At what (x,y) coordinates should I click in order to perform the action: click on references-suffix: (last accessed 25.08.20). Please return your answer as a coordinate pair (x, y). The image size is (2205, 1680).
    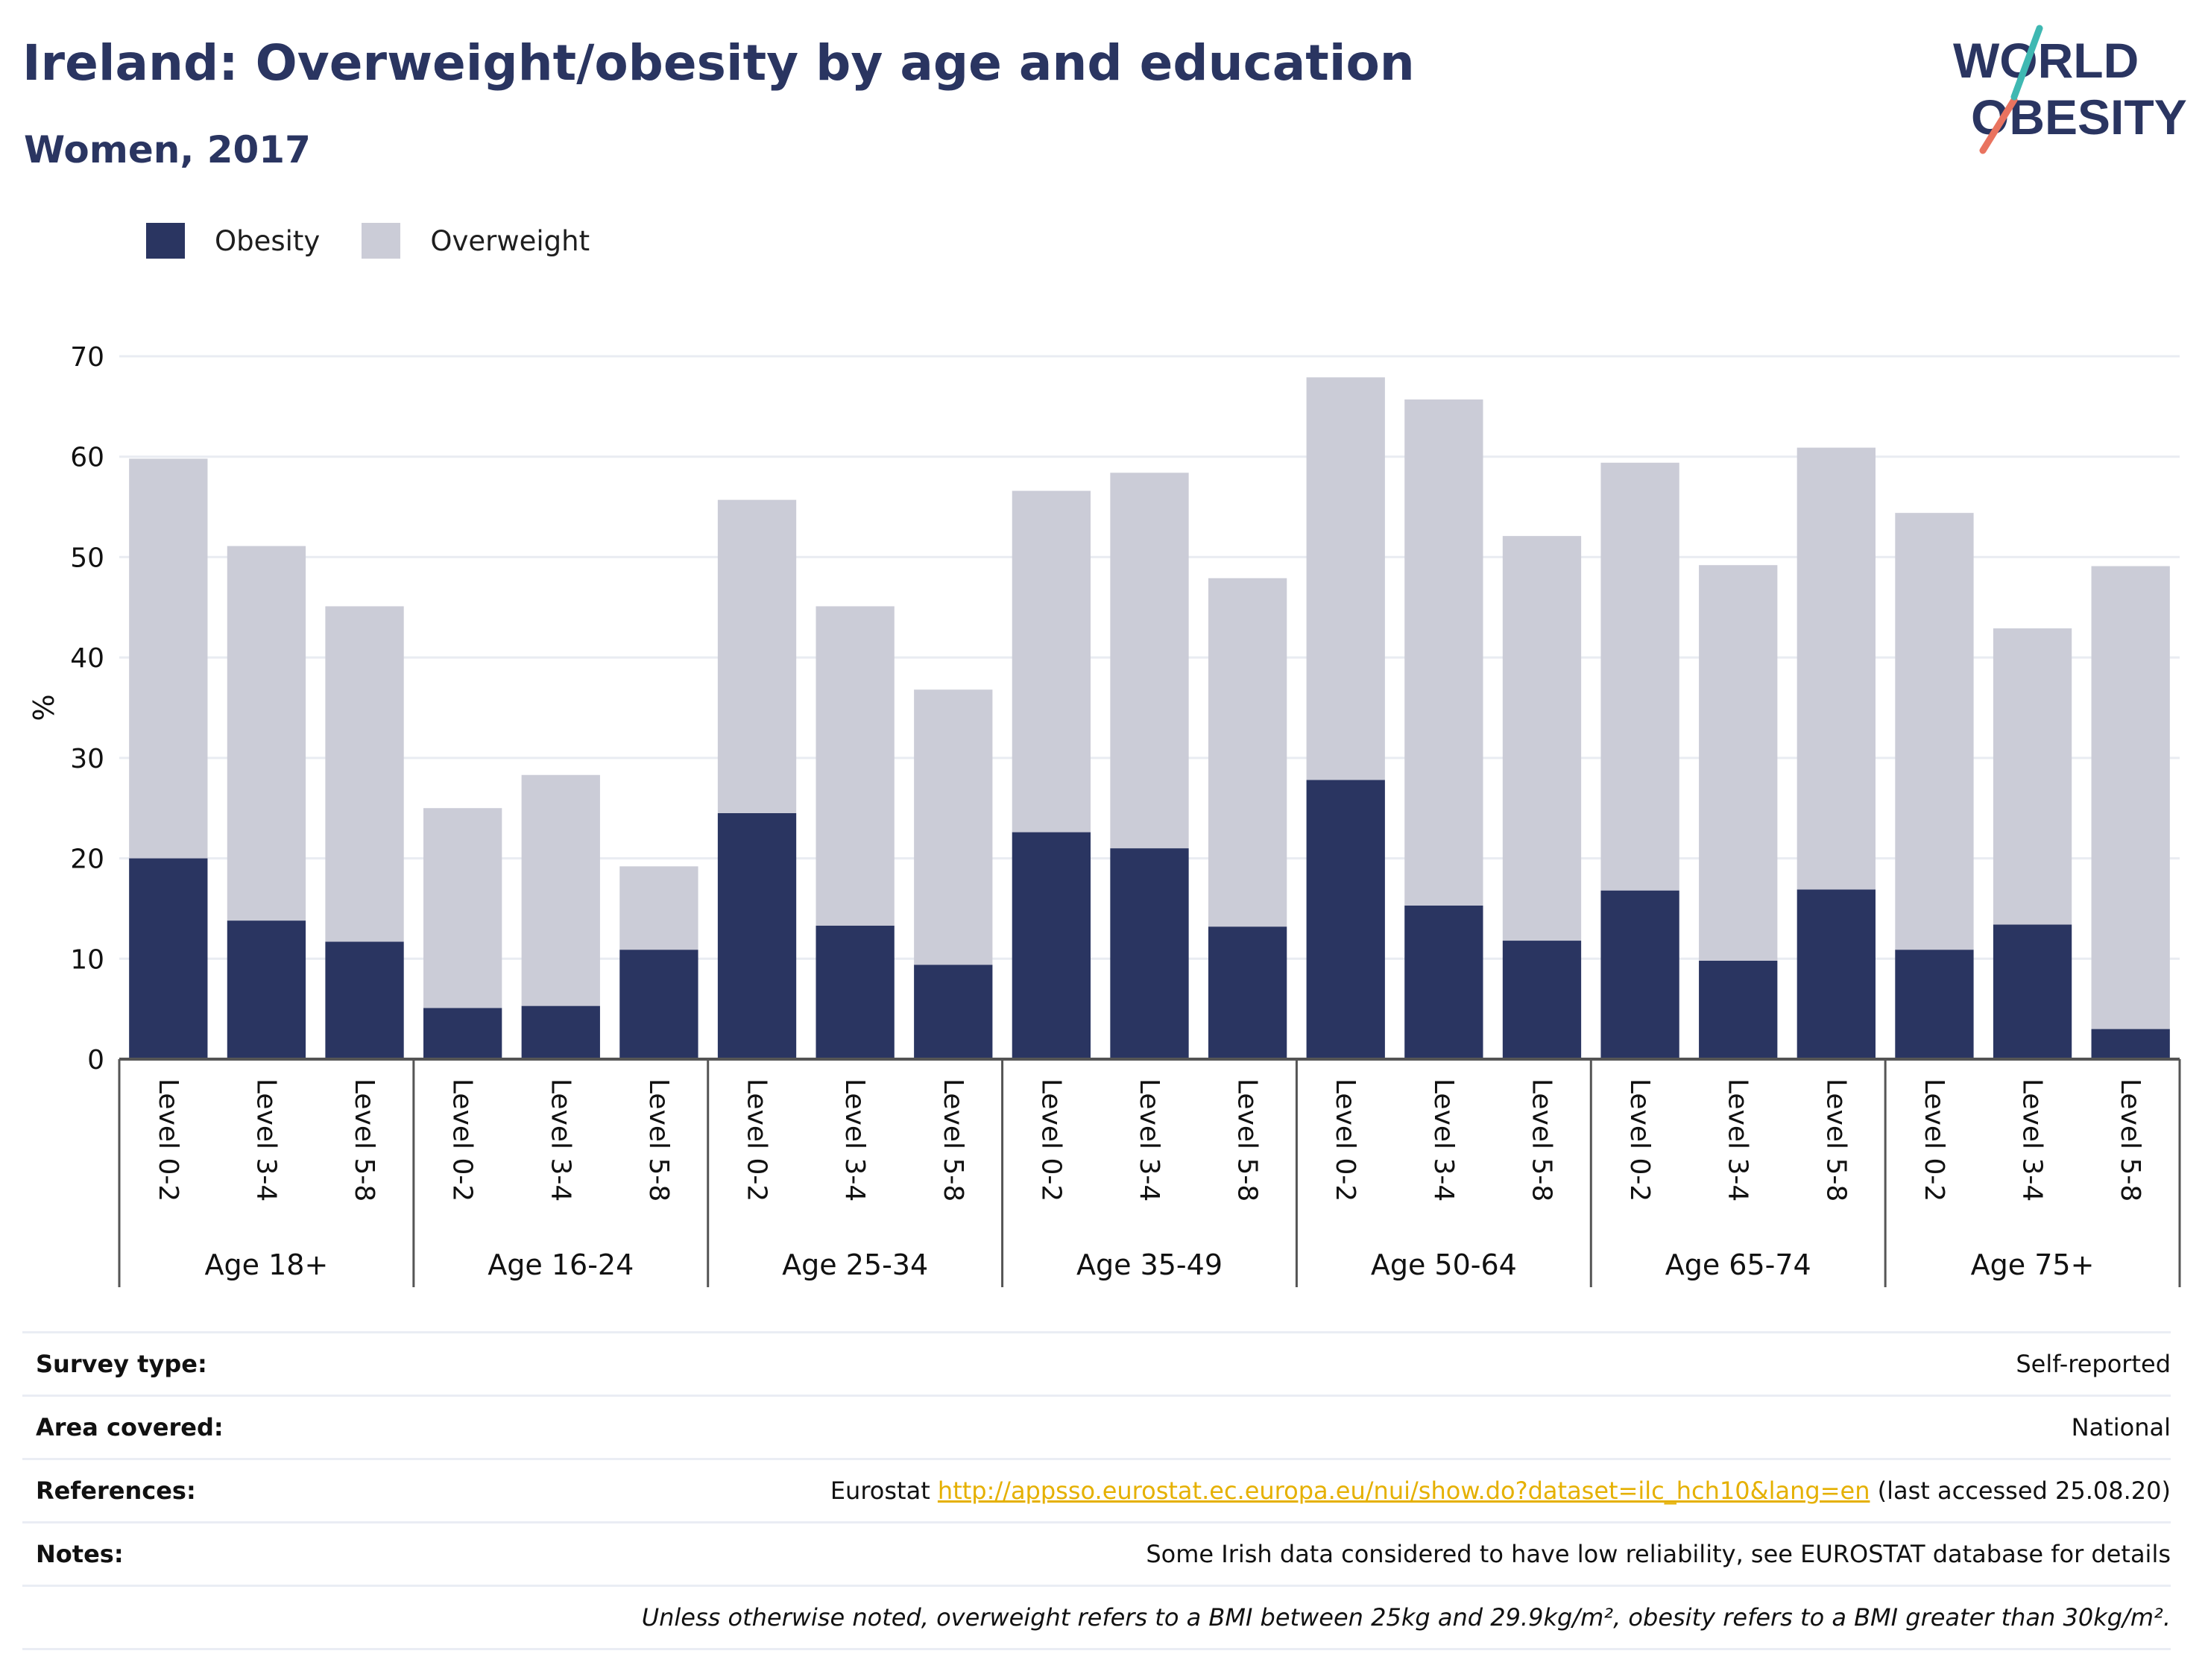
    Looking at the image, I should click on (2020, 1491).